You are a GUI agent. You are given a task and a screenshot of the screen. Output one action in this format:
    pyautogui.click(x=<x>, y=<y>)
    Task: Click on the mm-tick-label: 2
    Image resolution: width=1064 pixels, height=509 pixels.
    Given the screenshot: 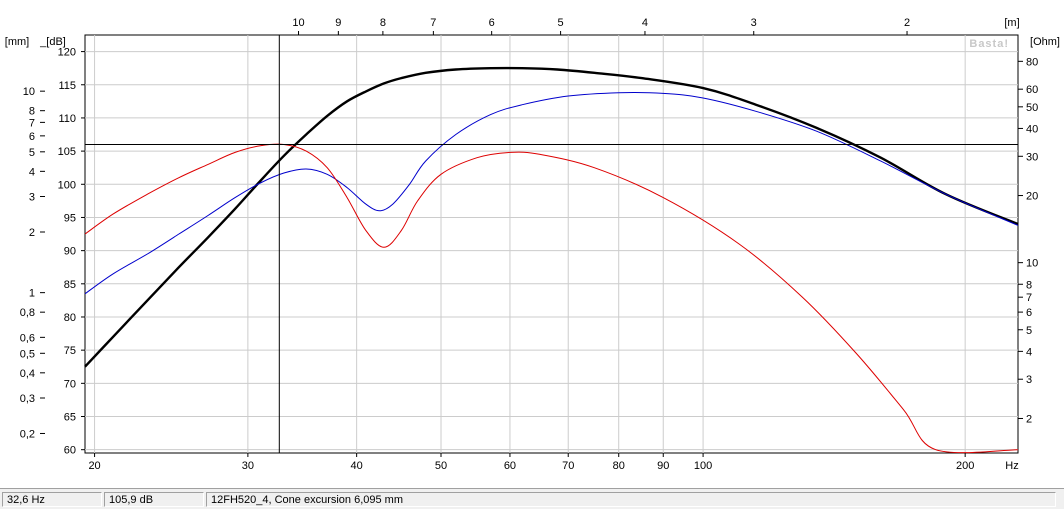 What is the action you would take?
    pyautogui.click(x=32, y=233)
    